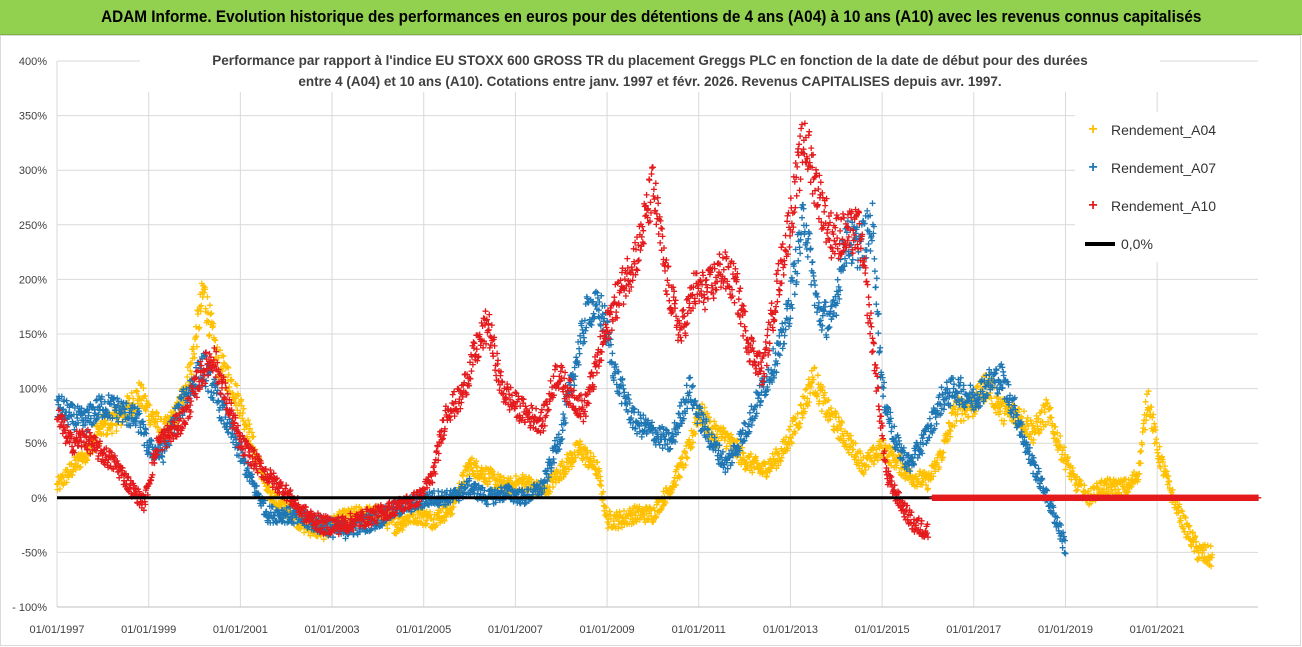  What do you see at coordinates (882, 630) in the screenshot?
I see `x-tick-label-9: 01/01/2015` at bounding box center [882, 630].